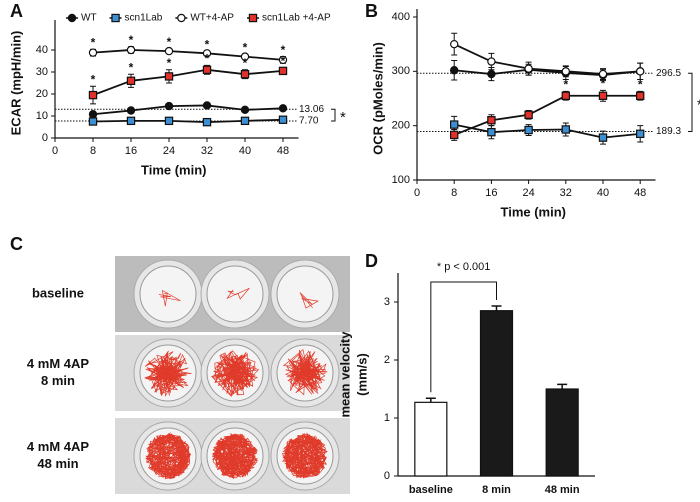  What do you see at coordinates (93, 151) in the screenshot?
I see `x-tick-label: 8` at bounding box center [93, 151].